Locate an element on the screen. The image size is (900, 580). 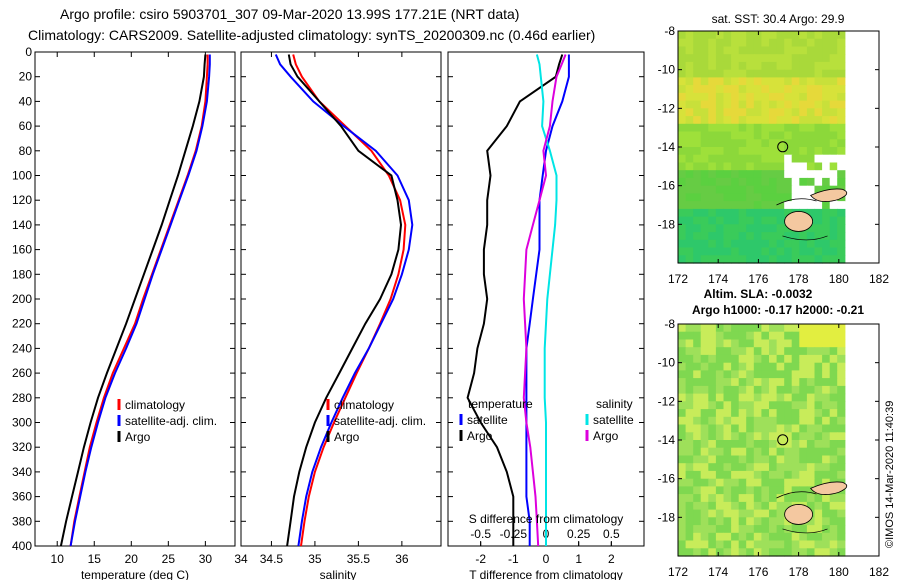
x-tick-label: -2 is located at coordinates (480, 559).